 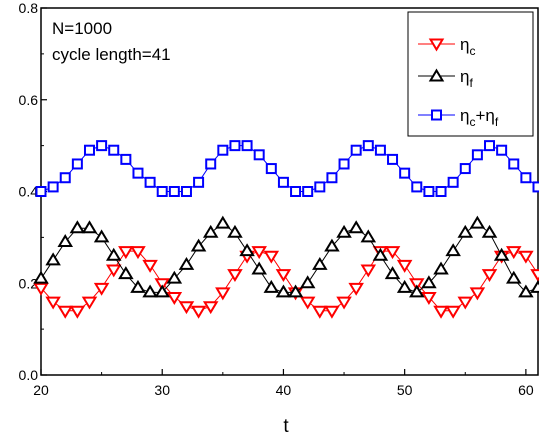 What do you see at coordinates (458, 117) in the screenshot?
I see `legend-entry-eta-sum: ηc+ηf` at bounding box center [458, 117].